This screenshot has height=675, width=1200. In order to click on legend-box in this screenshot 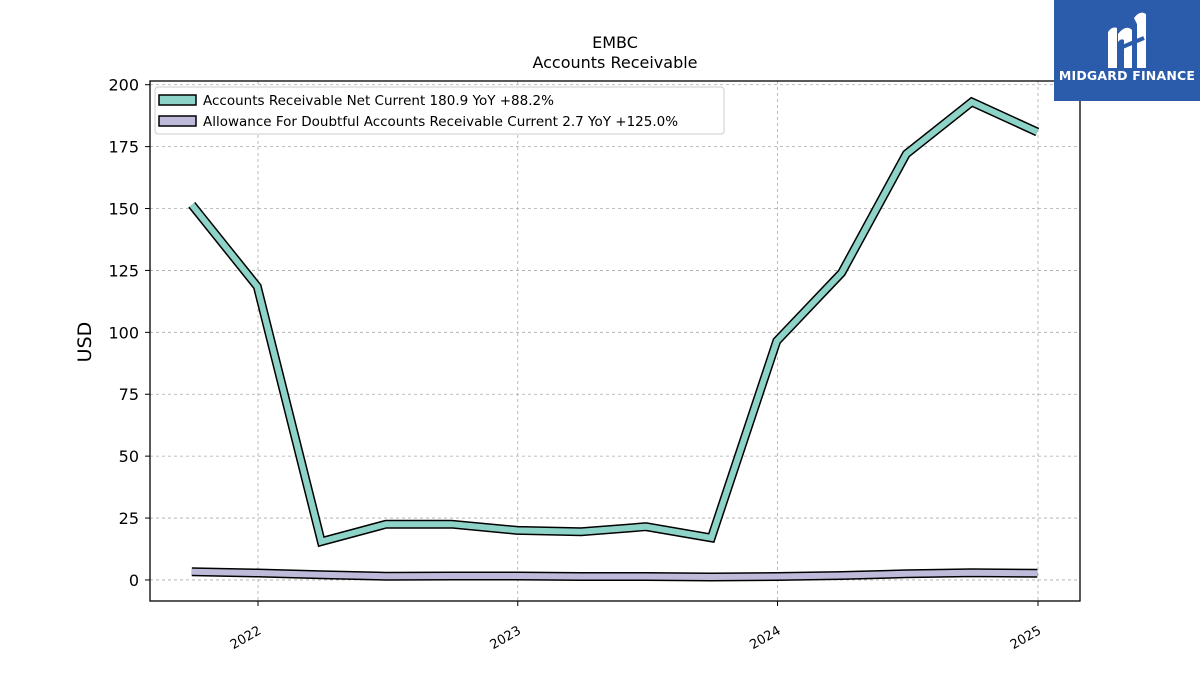, I will do `click(439, 110)`.